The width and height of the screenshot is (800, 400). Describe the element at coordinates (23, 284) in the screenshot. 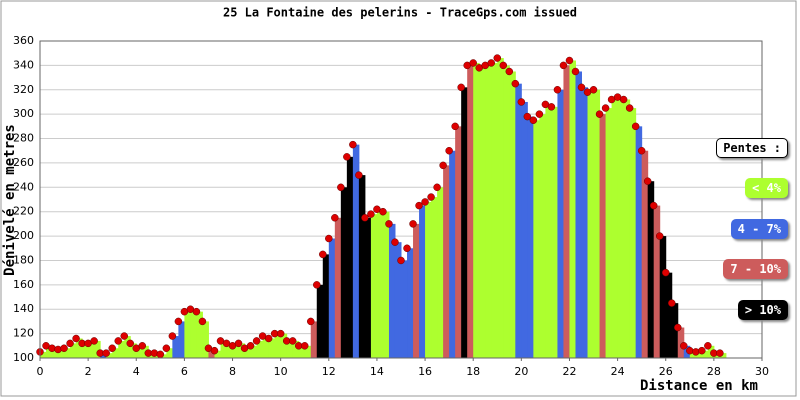

I see `y-tick-label: 160` at that location.